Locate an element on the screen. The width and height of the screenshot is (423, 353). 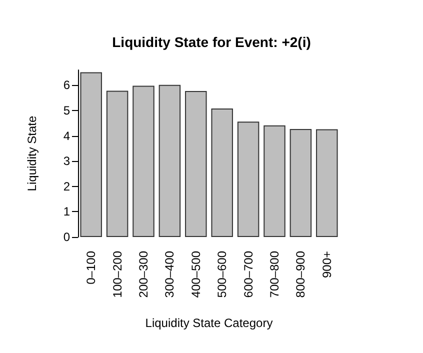
y-tick-label: 2 is located at coordinates (66, 186).